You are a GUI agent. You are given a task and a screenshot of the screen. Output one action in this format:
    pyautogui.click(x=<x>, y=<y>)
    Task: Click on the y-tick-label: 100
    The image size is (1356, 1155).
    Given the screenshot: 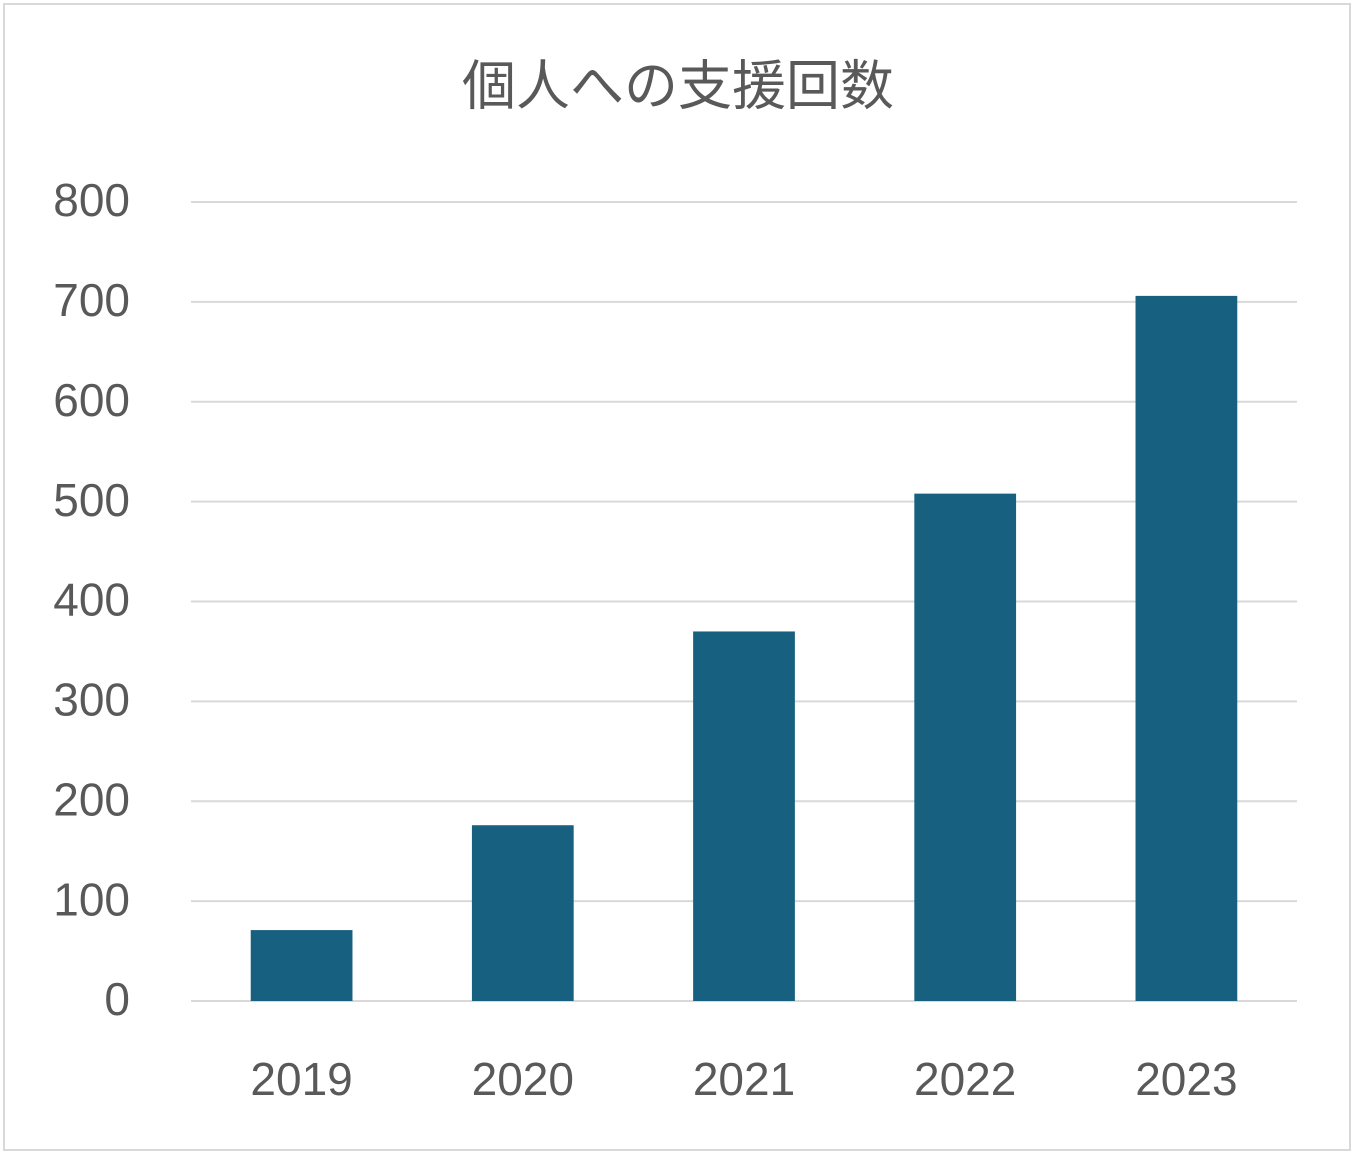 What is the action you would take?
    pyautogui.click(x=91, y=899)
    